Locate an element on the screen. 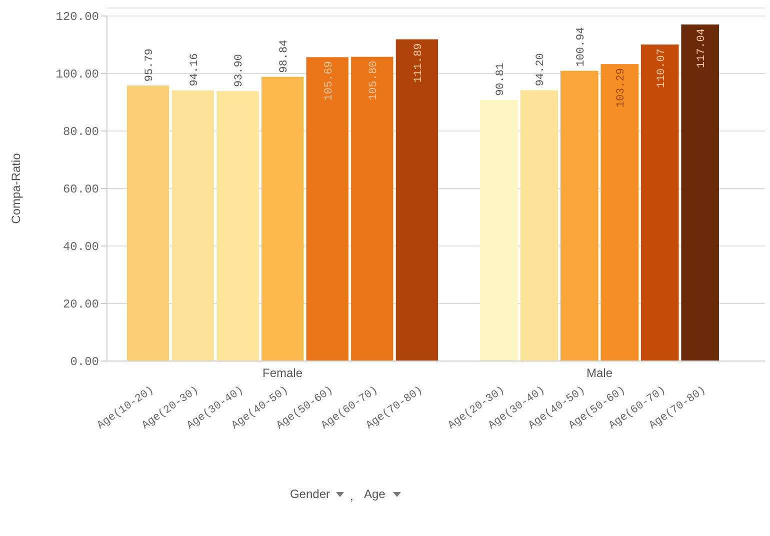 This screenshot has width=770, height=536. data-label: 105.69 is located at coordinates (329, 81).